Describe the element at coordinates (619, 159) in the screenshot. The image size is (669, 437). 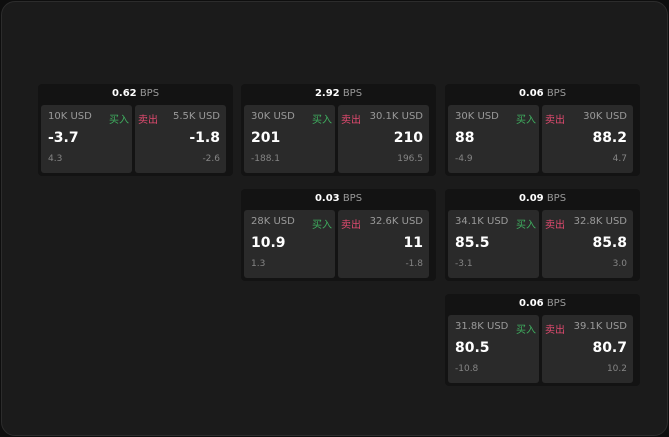
I see `sell-sub-value: 4.7` at that location.